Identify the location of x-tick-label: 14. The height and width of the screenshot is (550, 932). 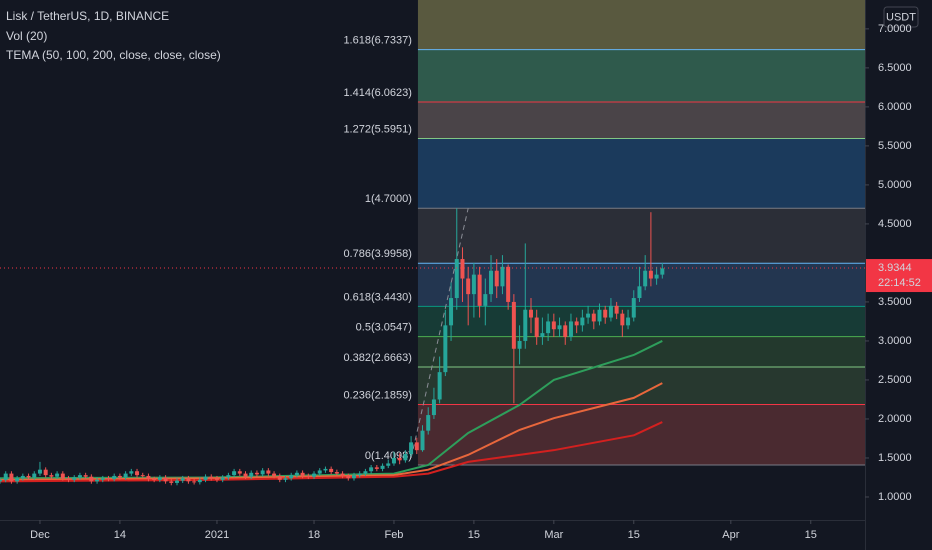
(120, 535).